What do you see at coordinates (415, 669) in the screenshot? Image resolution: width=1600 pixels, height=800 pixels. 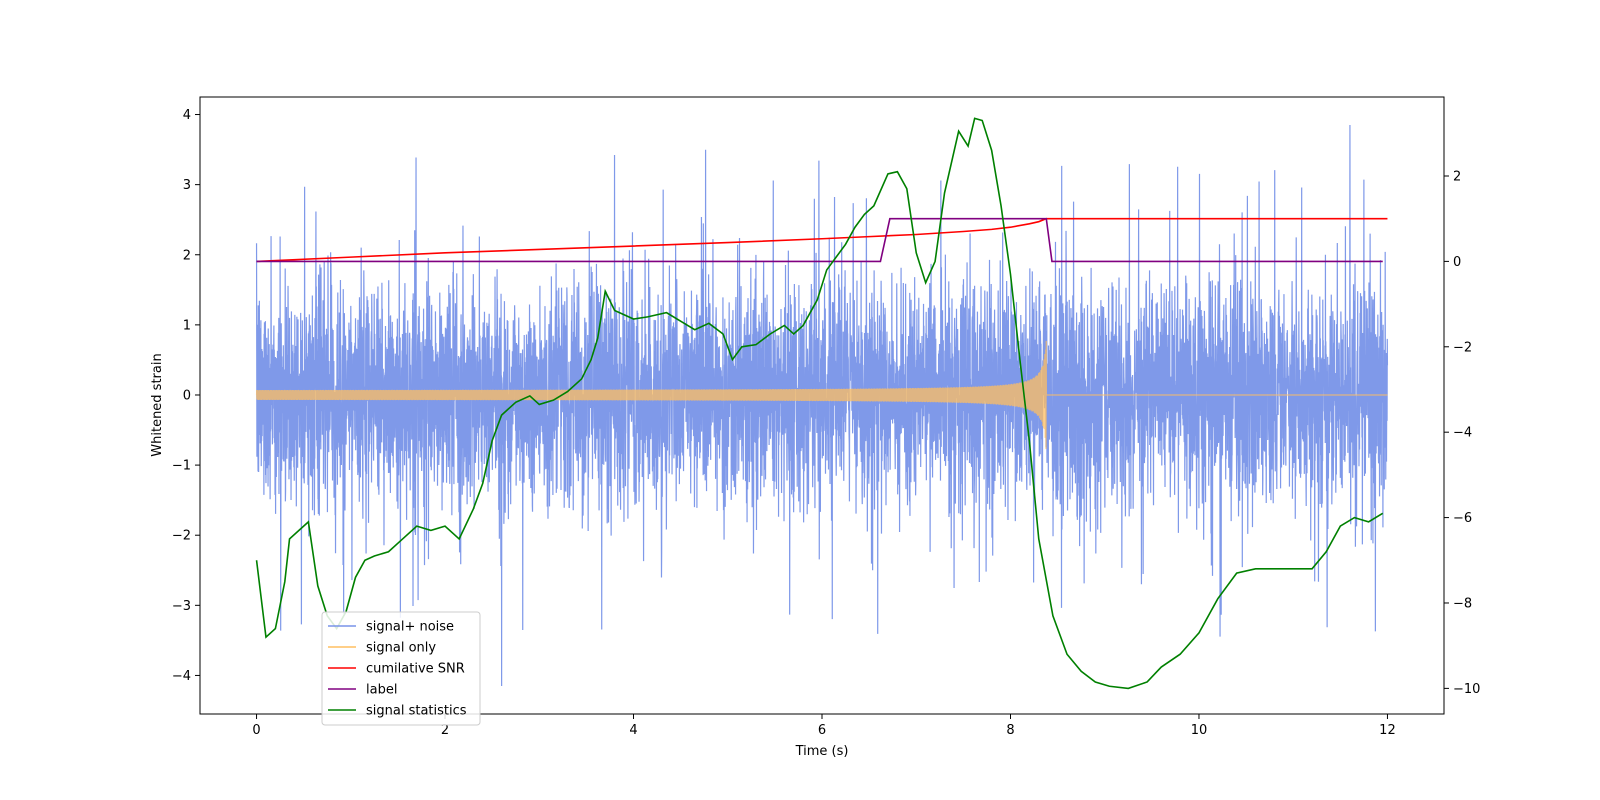 I see `legend-label: cumilative SNR` at bounding box center [415, 669].